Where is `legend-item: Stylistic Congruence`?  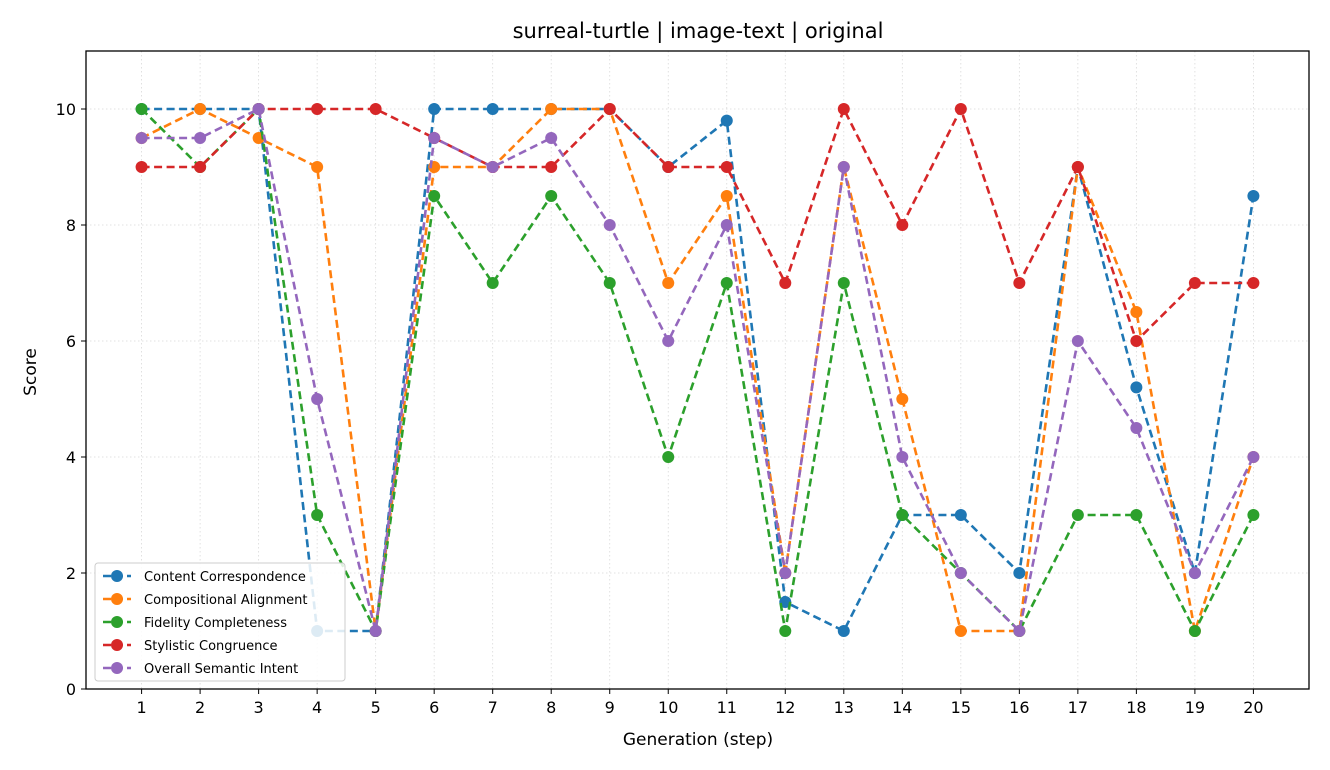 legend-item: Stylistic Congruence is located at coordinates (190, 646).